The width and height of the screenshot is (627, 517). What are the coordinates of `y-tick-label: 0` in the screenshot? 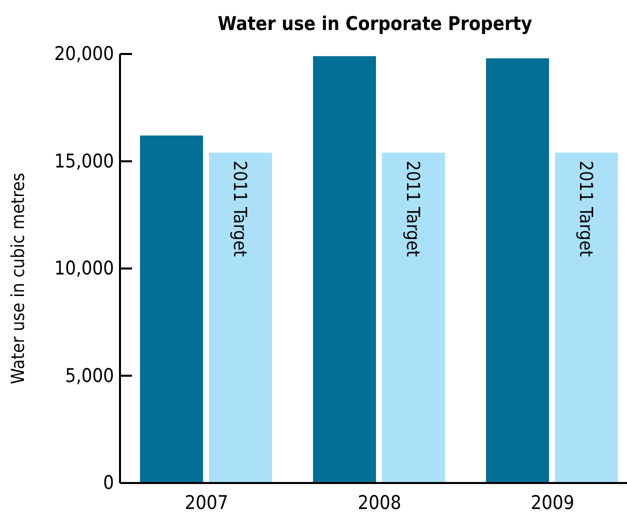 It's located at (108, 483).